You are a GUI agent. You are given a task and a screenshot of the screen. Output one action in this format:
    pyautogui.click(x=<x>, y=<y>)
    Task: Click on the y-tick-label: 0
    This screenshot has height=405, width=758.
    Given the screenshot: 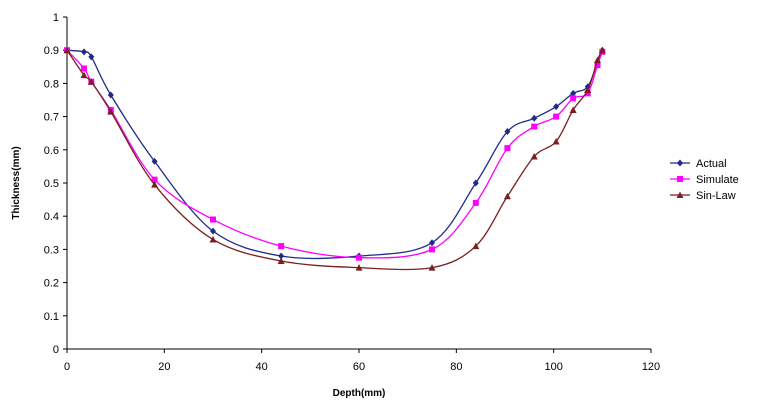 What is the action you would take?
    pyautogui.click(x=56, y=350)
    